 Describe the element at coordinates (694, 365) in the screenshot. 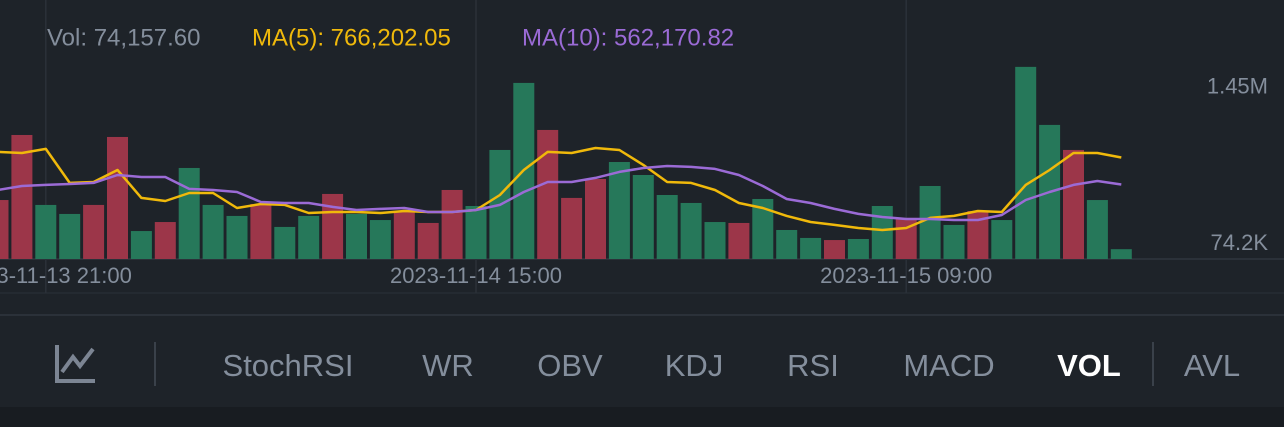

I see `indicator-tab: KDJ` at that location.